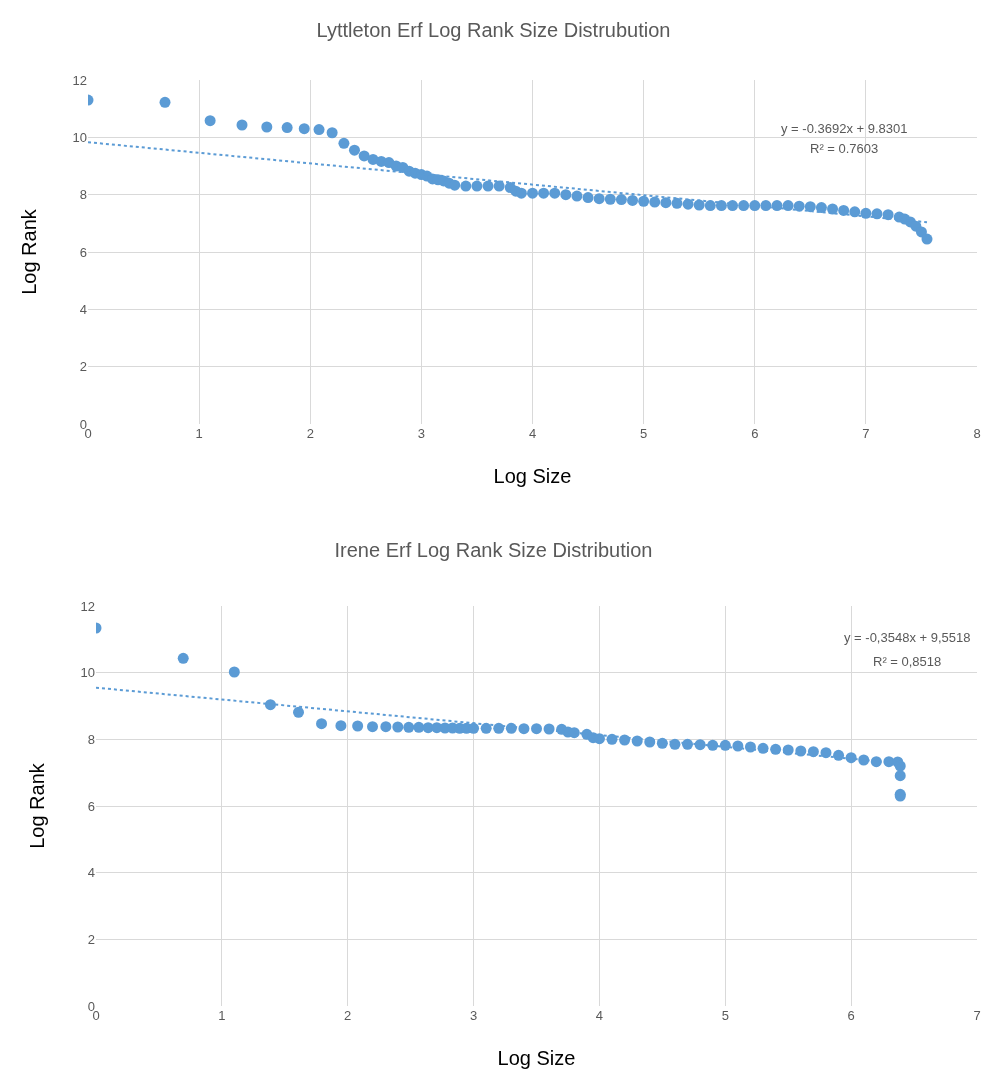  I want to click on x-tick-label: 8, so click(977, 433).